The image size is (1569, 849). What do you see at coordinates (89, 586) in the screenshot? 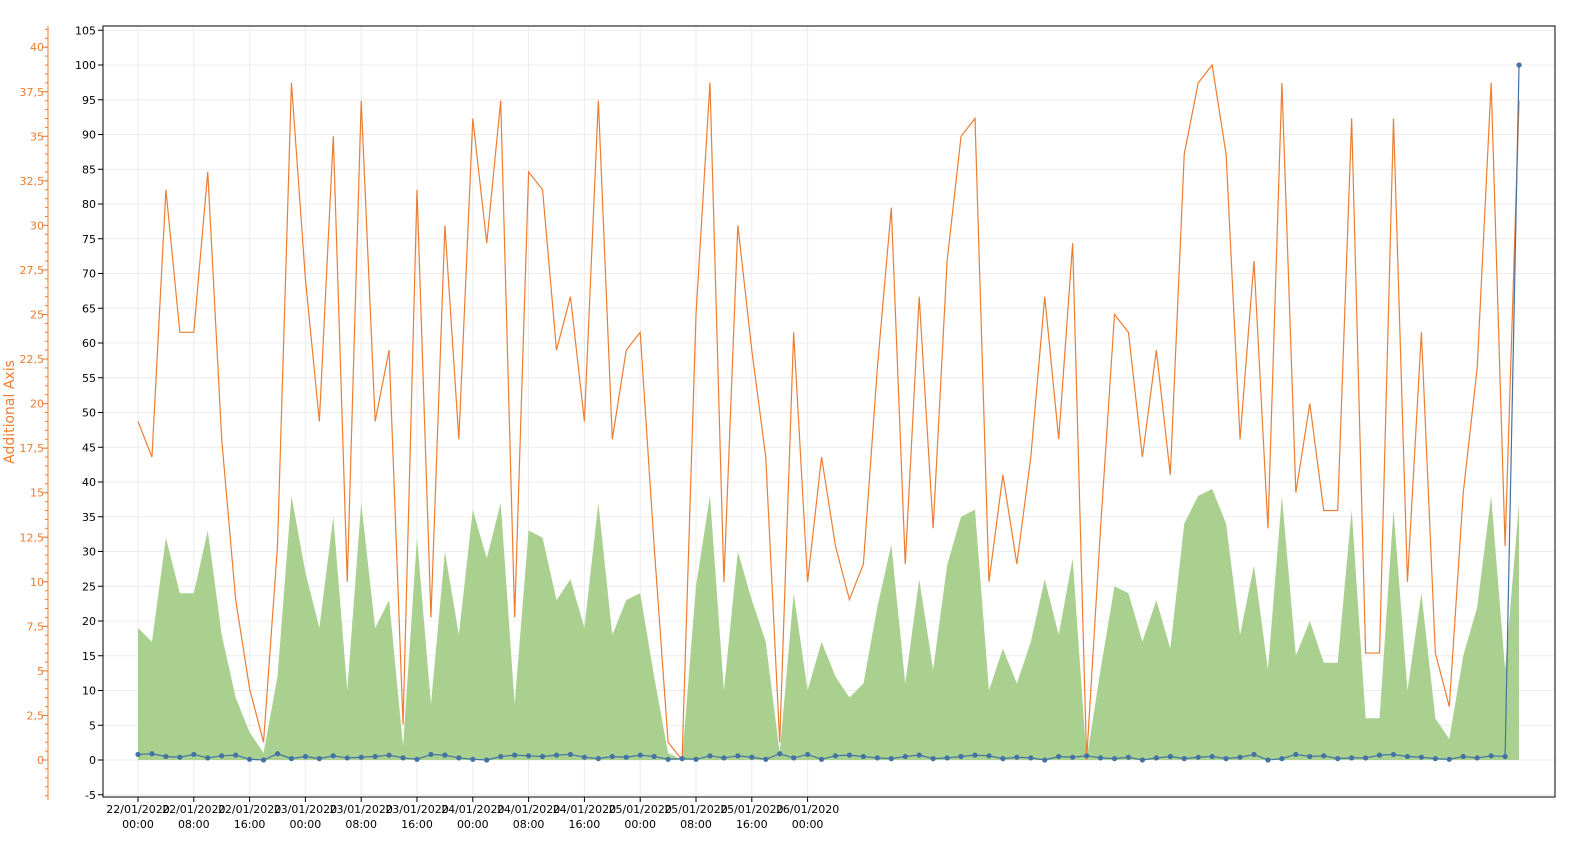
I see `left-tick-label: 25` at bounding box center [89, 586].